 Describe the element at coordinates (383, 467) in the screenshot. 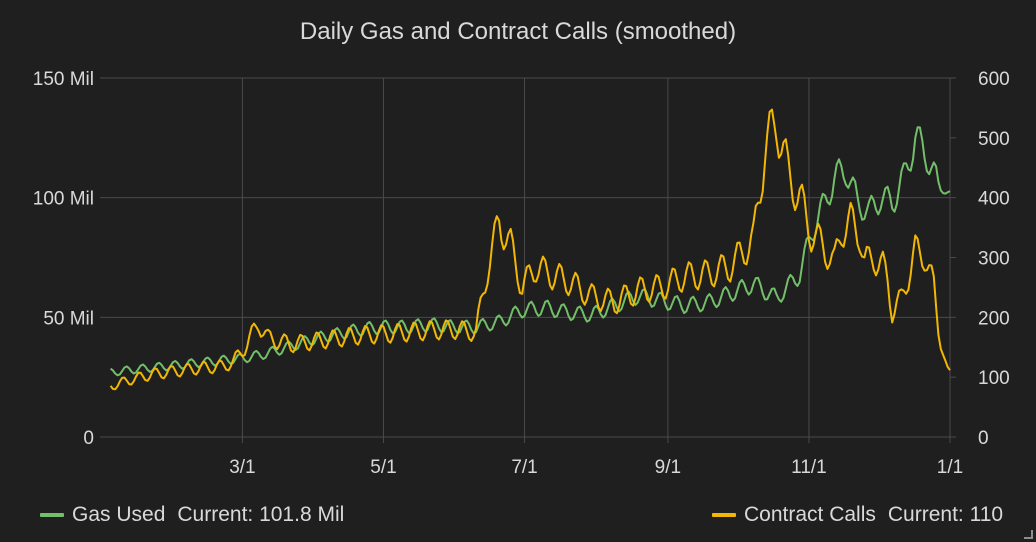

I see `x-tick-label: 5/1` at that location.